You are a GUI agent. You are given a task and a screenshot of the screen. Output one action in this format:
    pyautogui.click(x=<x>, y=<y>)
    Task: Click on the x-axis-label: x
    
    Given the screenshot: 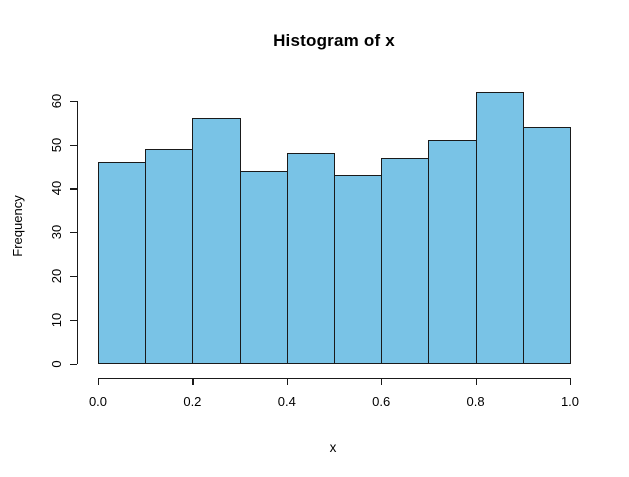 What is the action you would take?
    pyautogui.click(x=333, y=447)
    